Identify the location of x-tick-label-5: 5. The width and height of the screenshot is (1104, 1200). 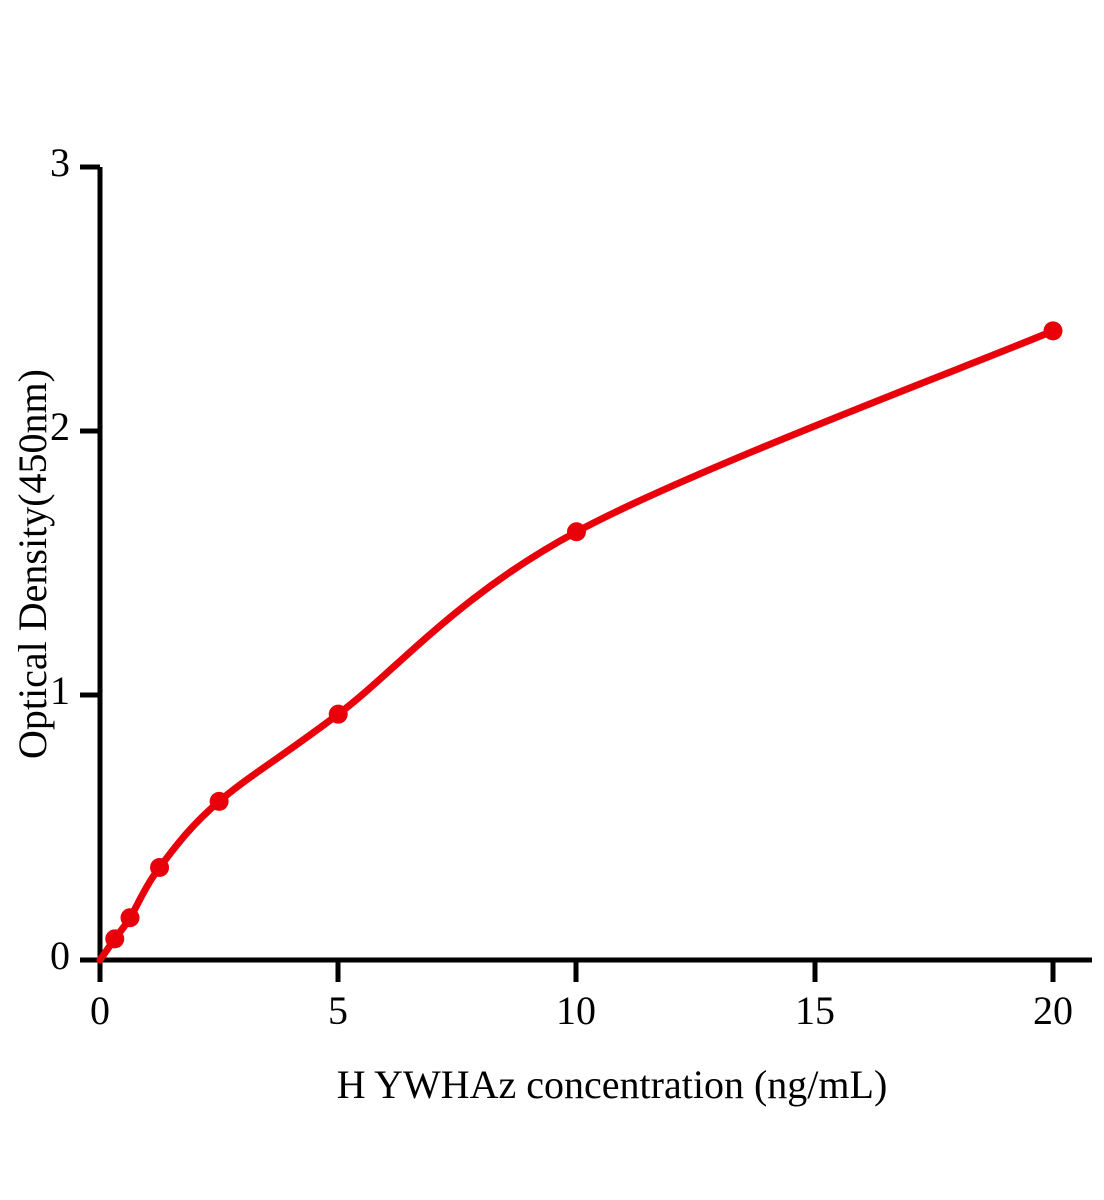
(338, 1010).